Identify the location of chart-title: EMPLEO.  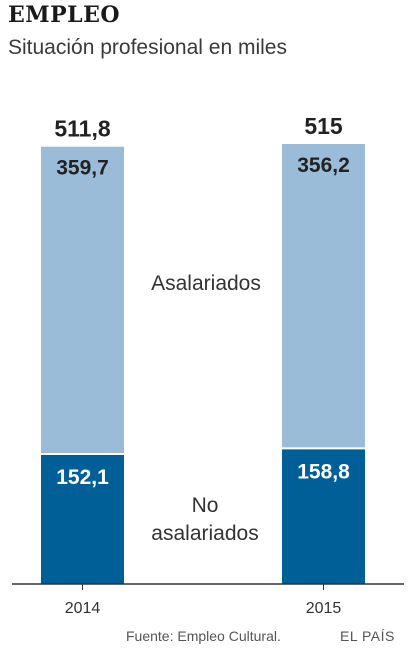
(64, 15).